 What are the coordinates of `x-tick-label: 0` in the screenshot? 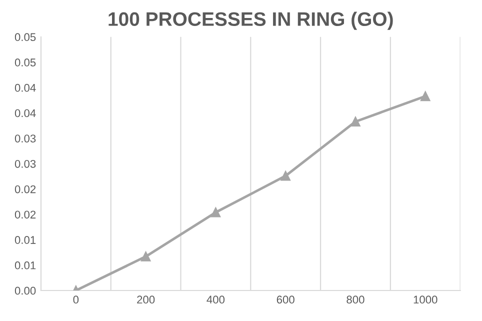 It's located at (76, 300).